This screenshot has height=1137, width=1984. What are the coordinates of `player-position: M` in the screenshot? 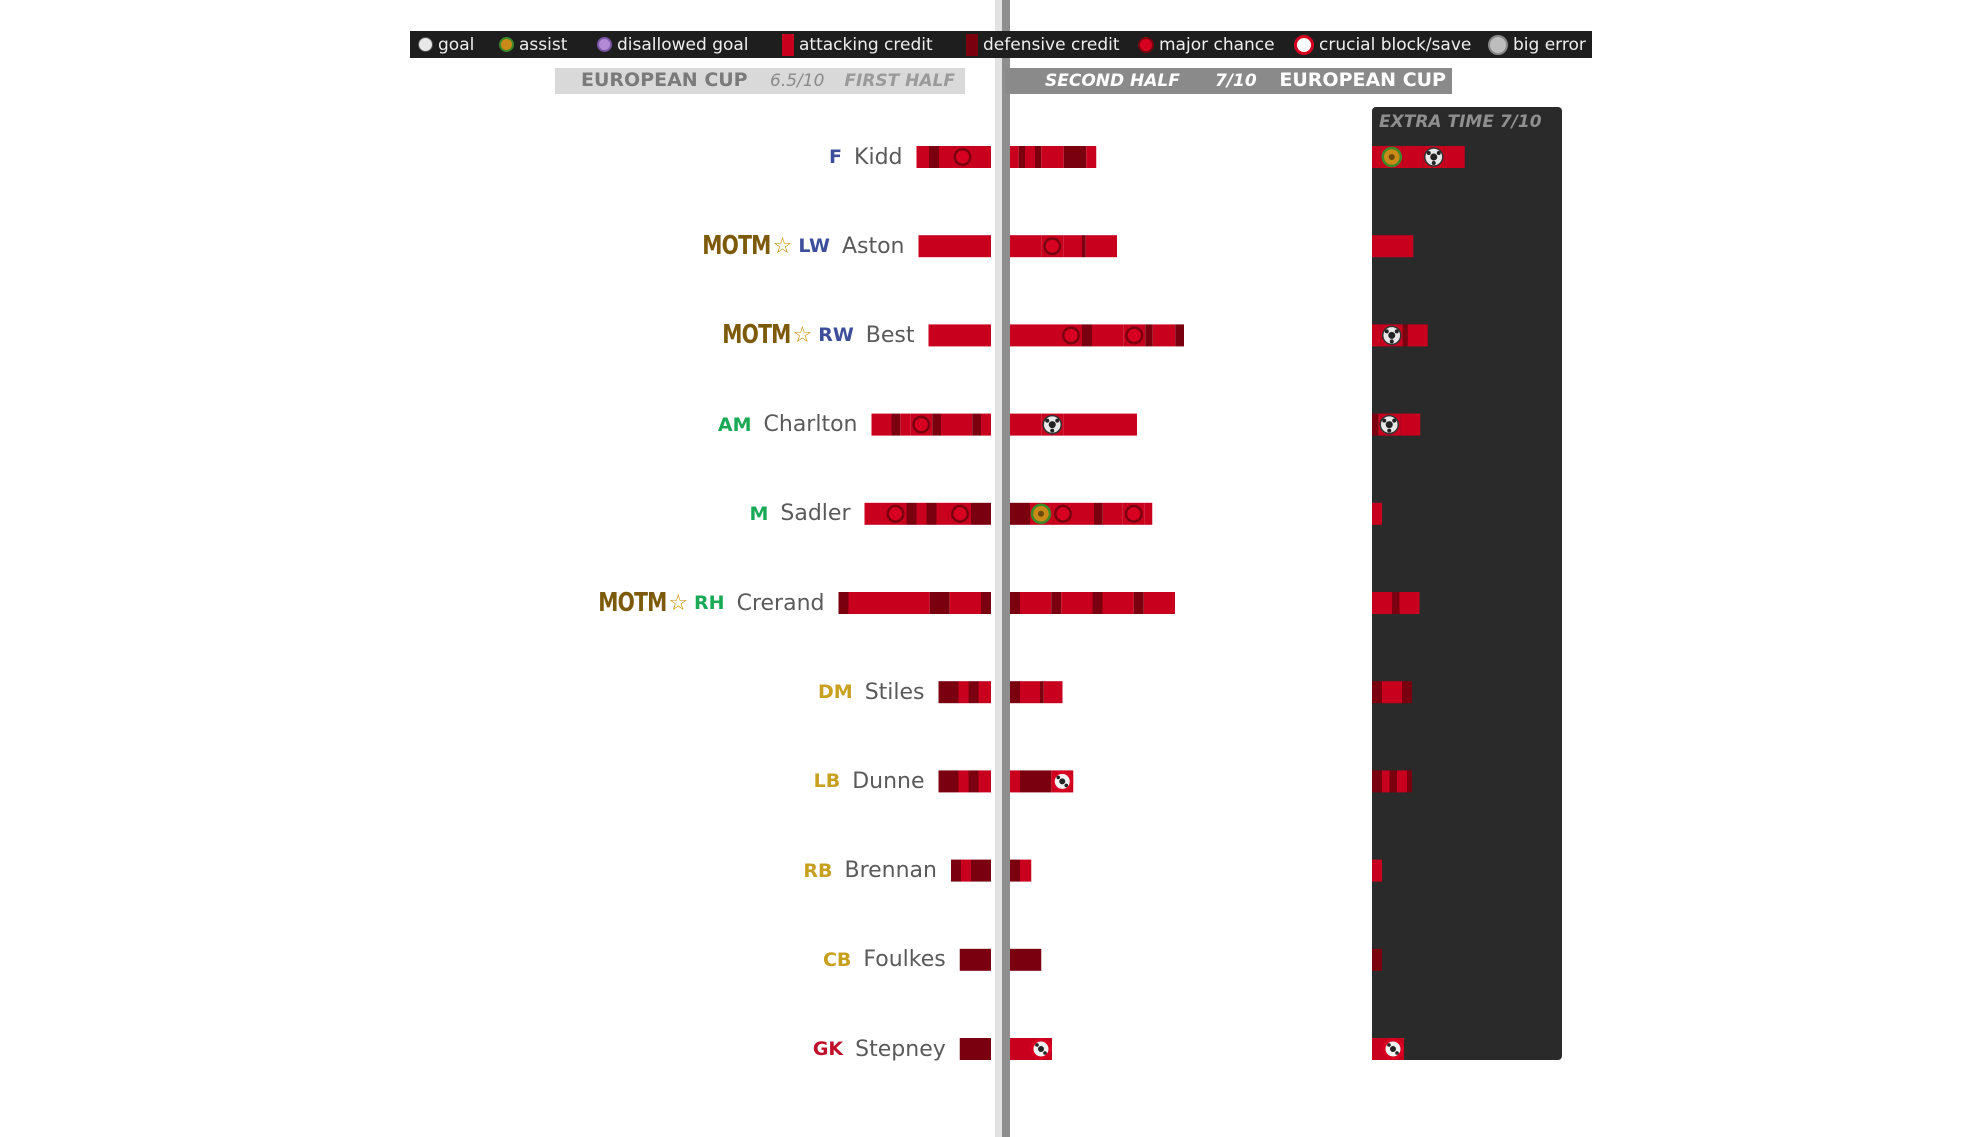 It's located at (759, 513).